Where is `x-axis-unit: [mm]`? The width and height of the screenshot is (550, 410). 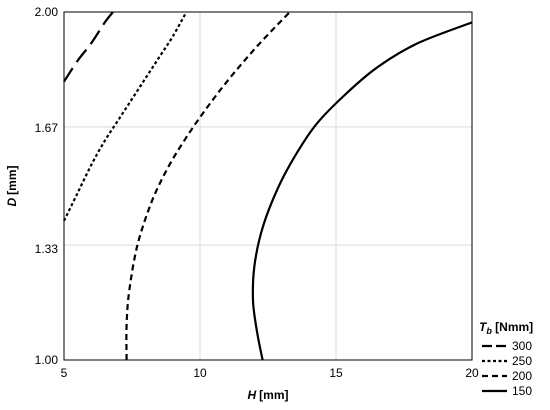
x-axis-unit: [mm] is located at coordinates (273, 395).